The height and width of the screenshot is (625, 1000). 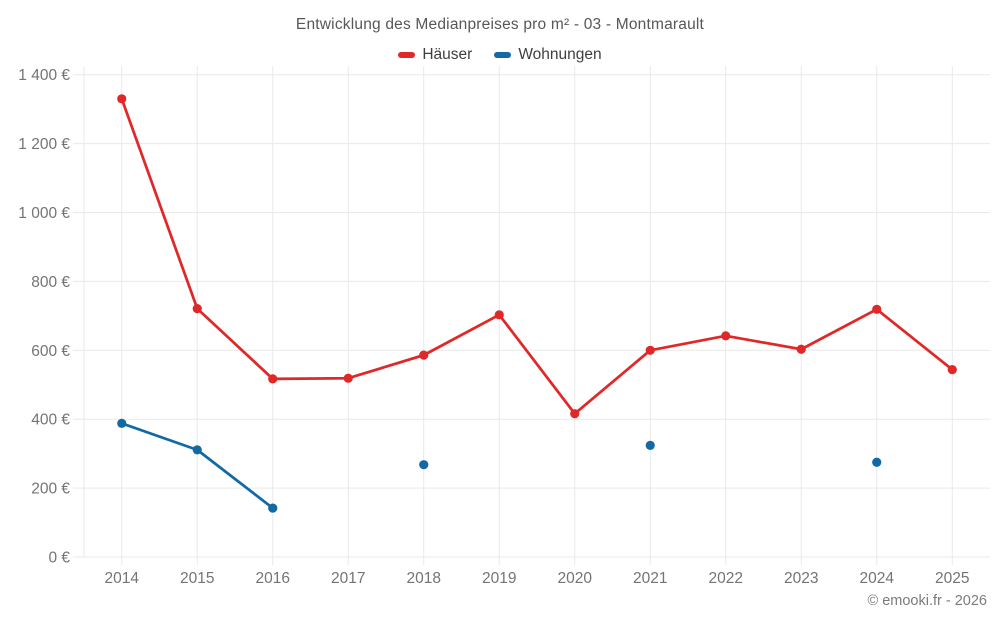 I want to click on y-tick-label: 1 200 €, so click(x=44, y=144).